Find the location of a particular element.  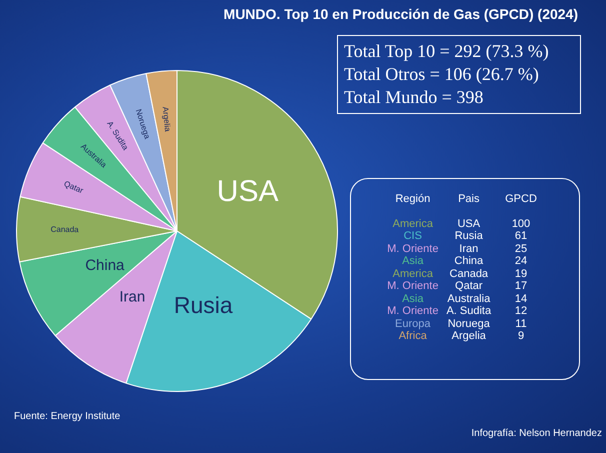

text: MUNDO. Top 10 en Producción de Gas (GPCD) (2024) is located at coordinates (401, 14).